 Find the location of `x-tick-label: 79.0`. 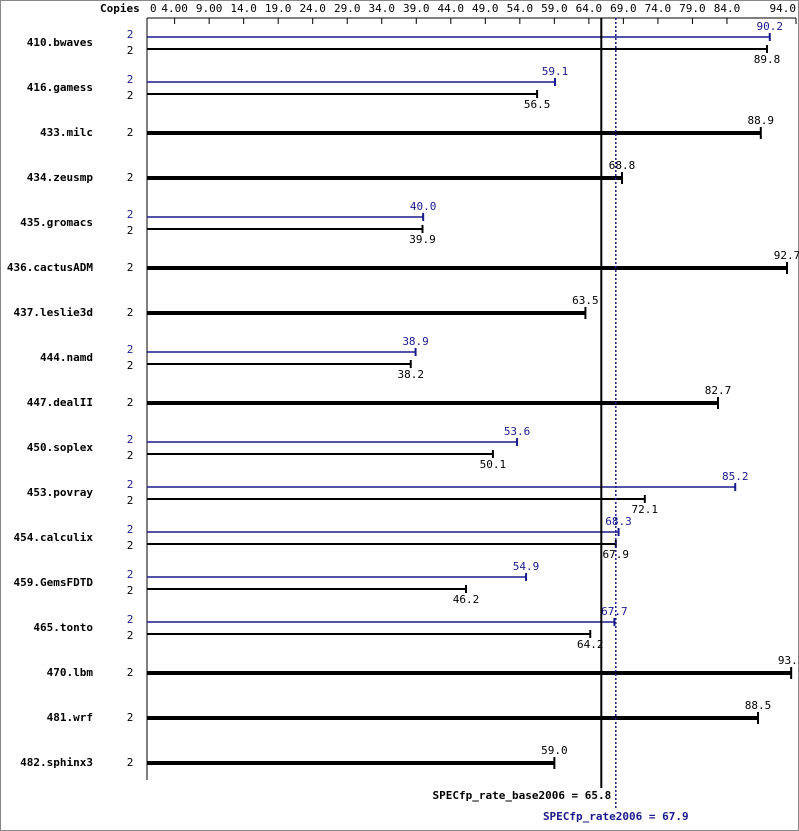

x-tick-label: 79.0 is located at coordinates (692, 8).